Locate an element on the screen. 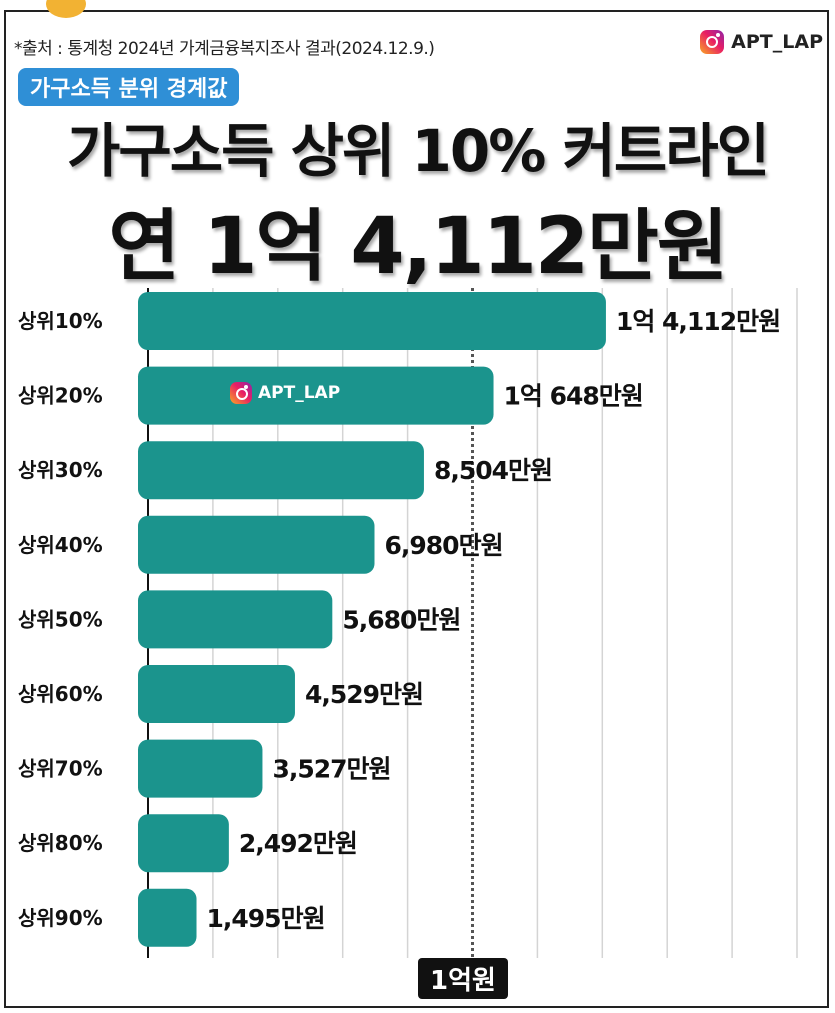  watermark: APT_LAP is located at coordinates (285, 393).